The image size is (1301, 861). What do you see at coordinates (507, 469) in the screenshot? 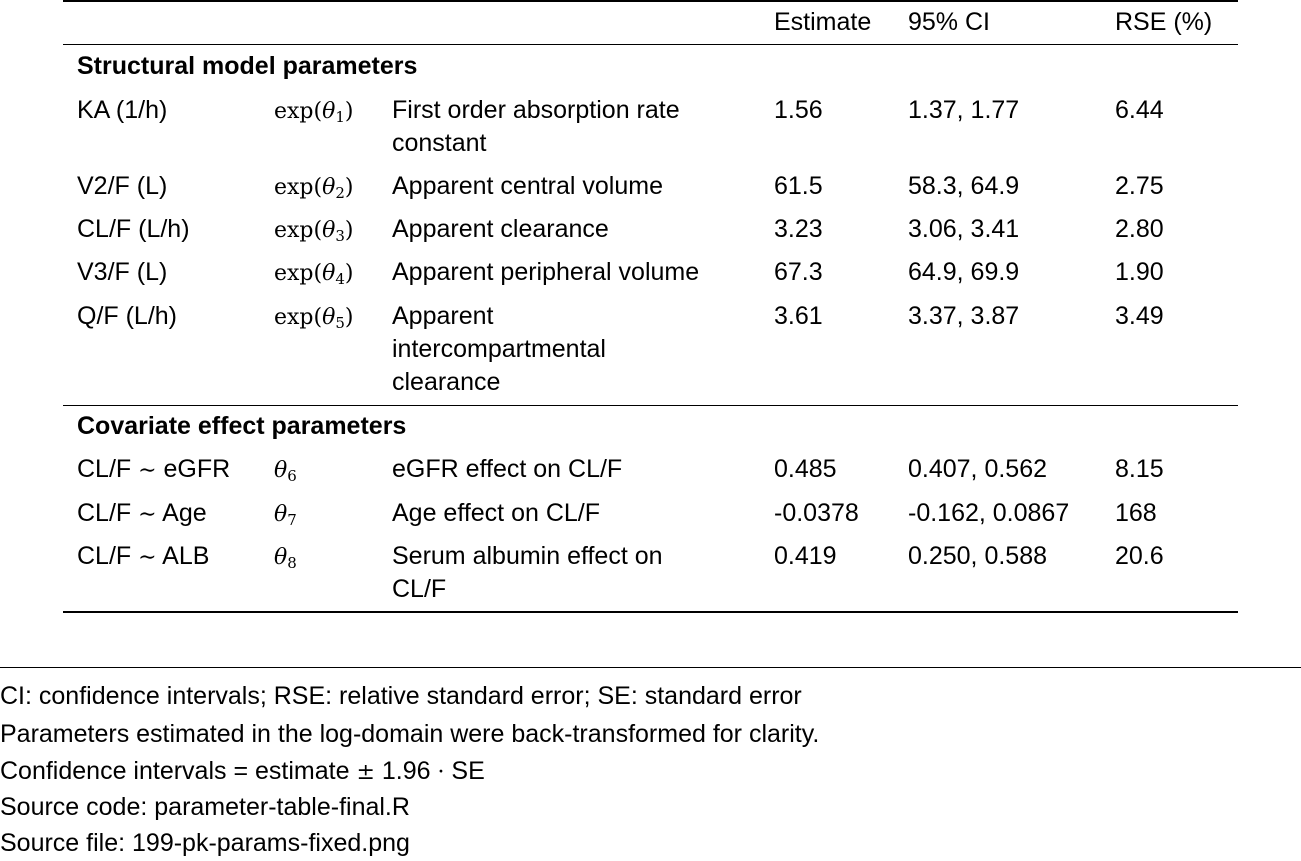
I see `param-description: eGFR effect on CL/F` at bounding box center [507, 469].